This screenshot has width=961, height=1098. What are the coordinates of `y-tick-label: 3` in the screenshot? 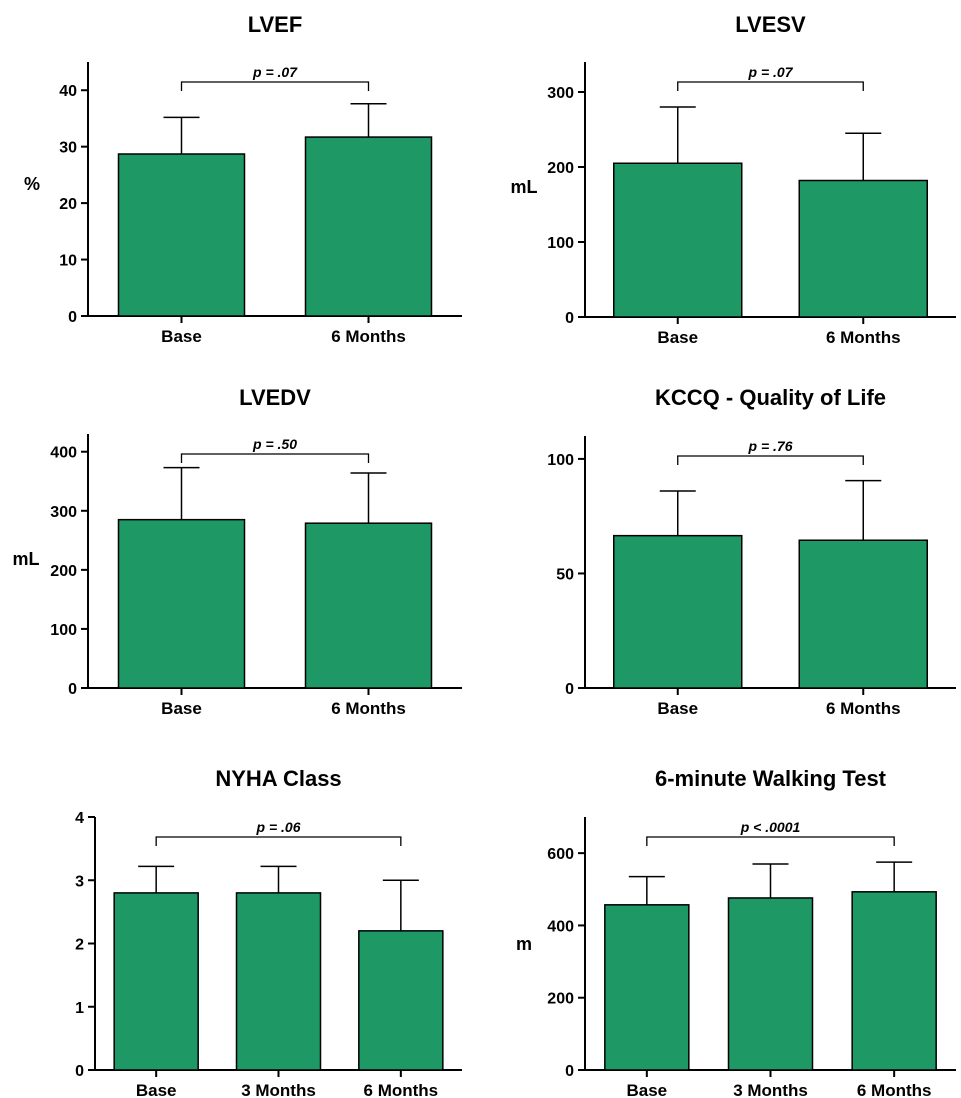 It's located at (79, 881).